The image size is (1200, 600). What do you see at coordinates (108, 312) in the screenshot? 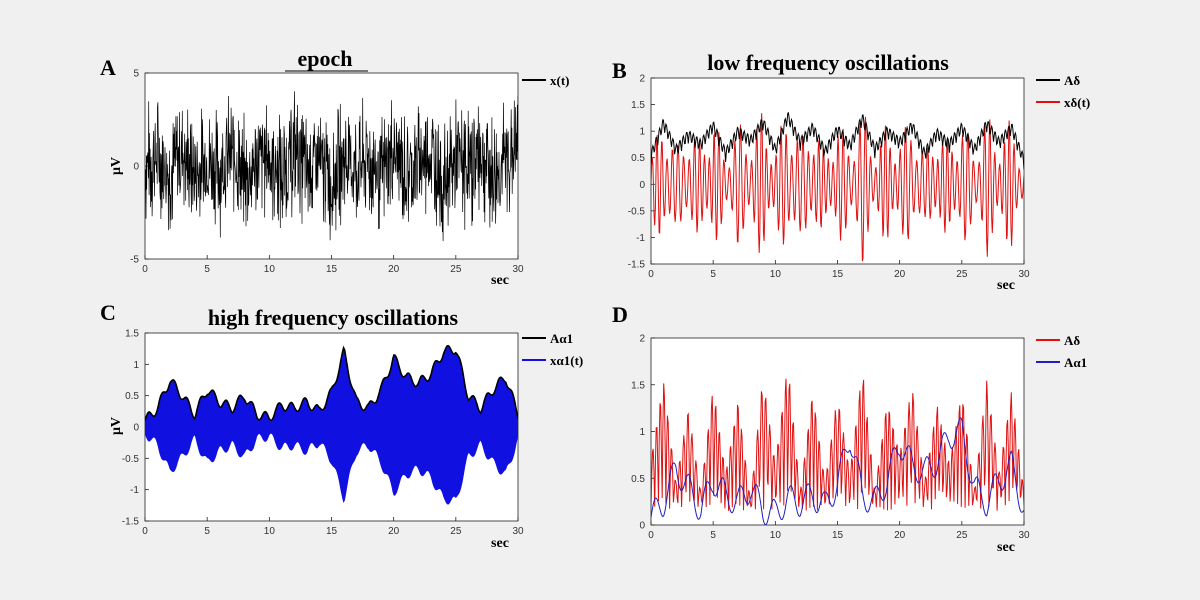
I see `panel-letter: C` at bounding box center [108, 312].